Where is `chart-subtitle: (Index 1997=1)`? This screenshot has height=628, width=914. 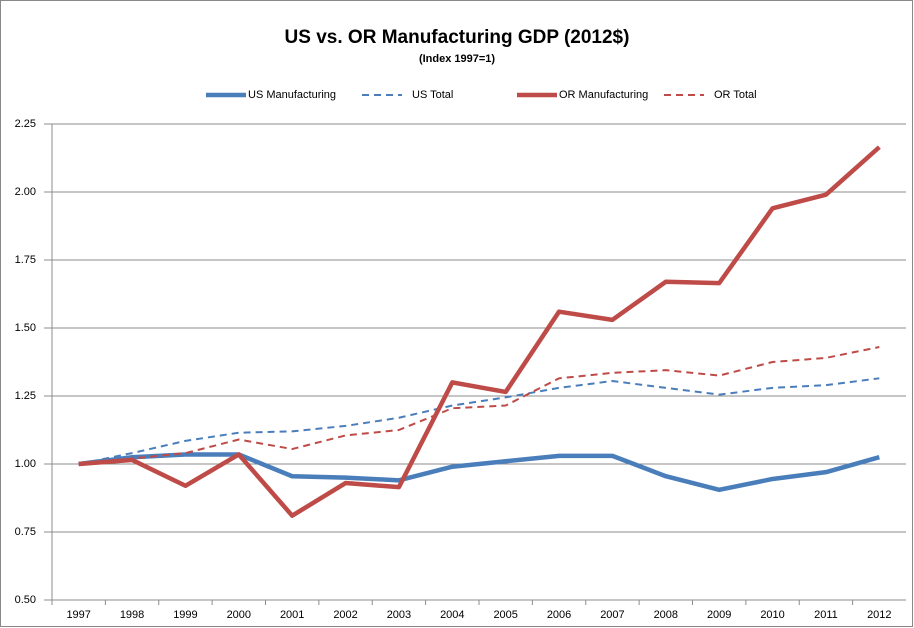
chart-subtitle: (Index 1997=1) is located at coordinates (457, 59).